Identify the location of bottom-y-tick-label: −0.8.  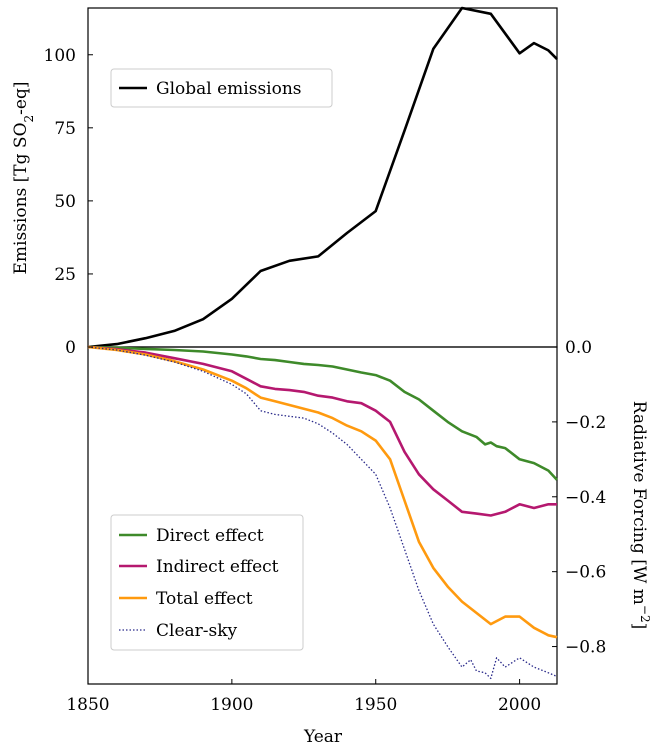
(585, 648).